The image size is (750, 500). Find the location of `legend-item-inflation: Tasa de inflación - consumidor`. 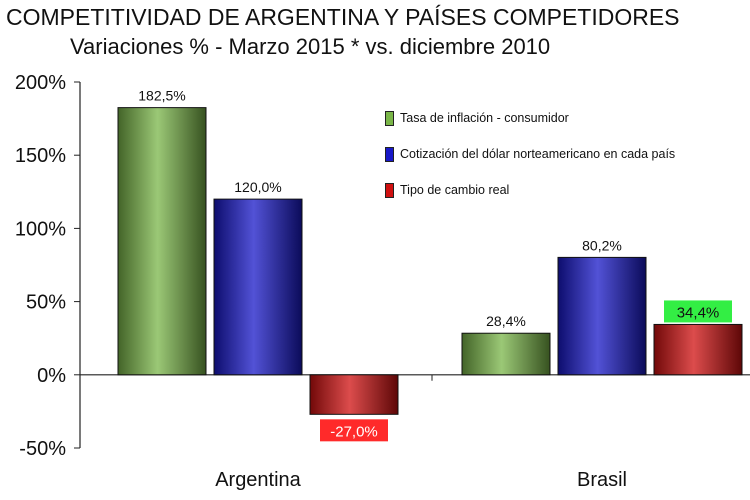

legend-item-inflation: Tasa de inflación - consumidor is located at coordinates (530, 118).